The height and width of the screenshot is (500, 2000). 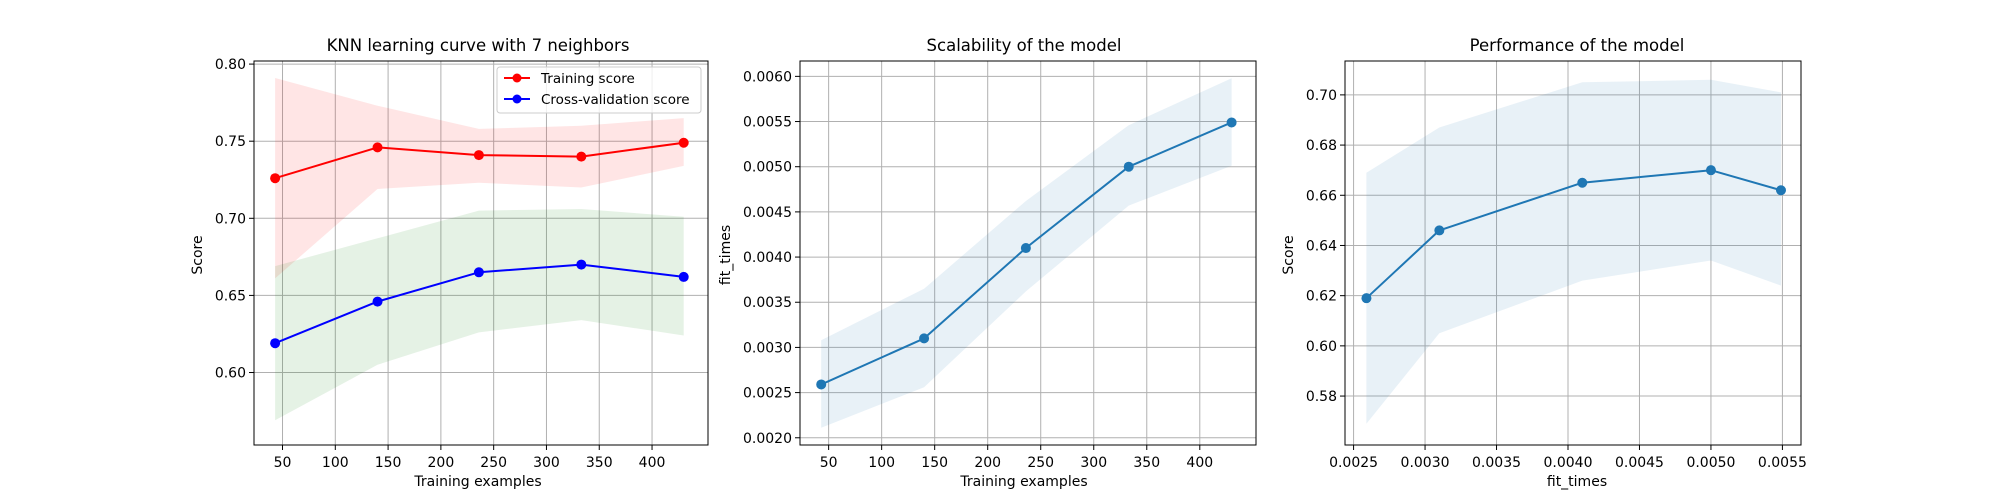 I want to click on chart-2-series, so click(x=1026, y=253).